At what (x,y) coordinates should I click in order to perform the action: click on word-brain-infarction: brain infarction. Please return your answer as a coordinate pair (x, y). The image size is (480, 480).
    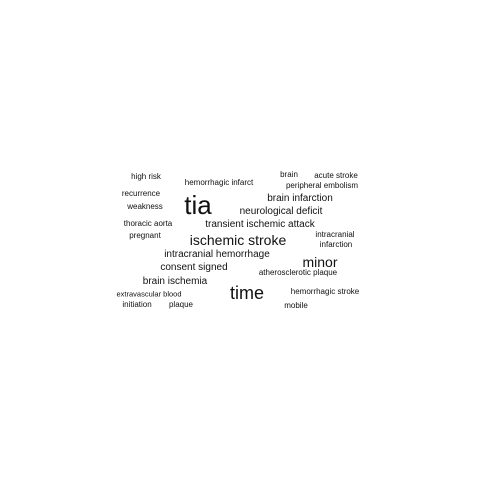
    Looking at the image, I should click on (300, 198).